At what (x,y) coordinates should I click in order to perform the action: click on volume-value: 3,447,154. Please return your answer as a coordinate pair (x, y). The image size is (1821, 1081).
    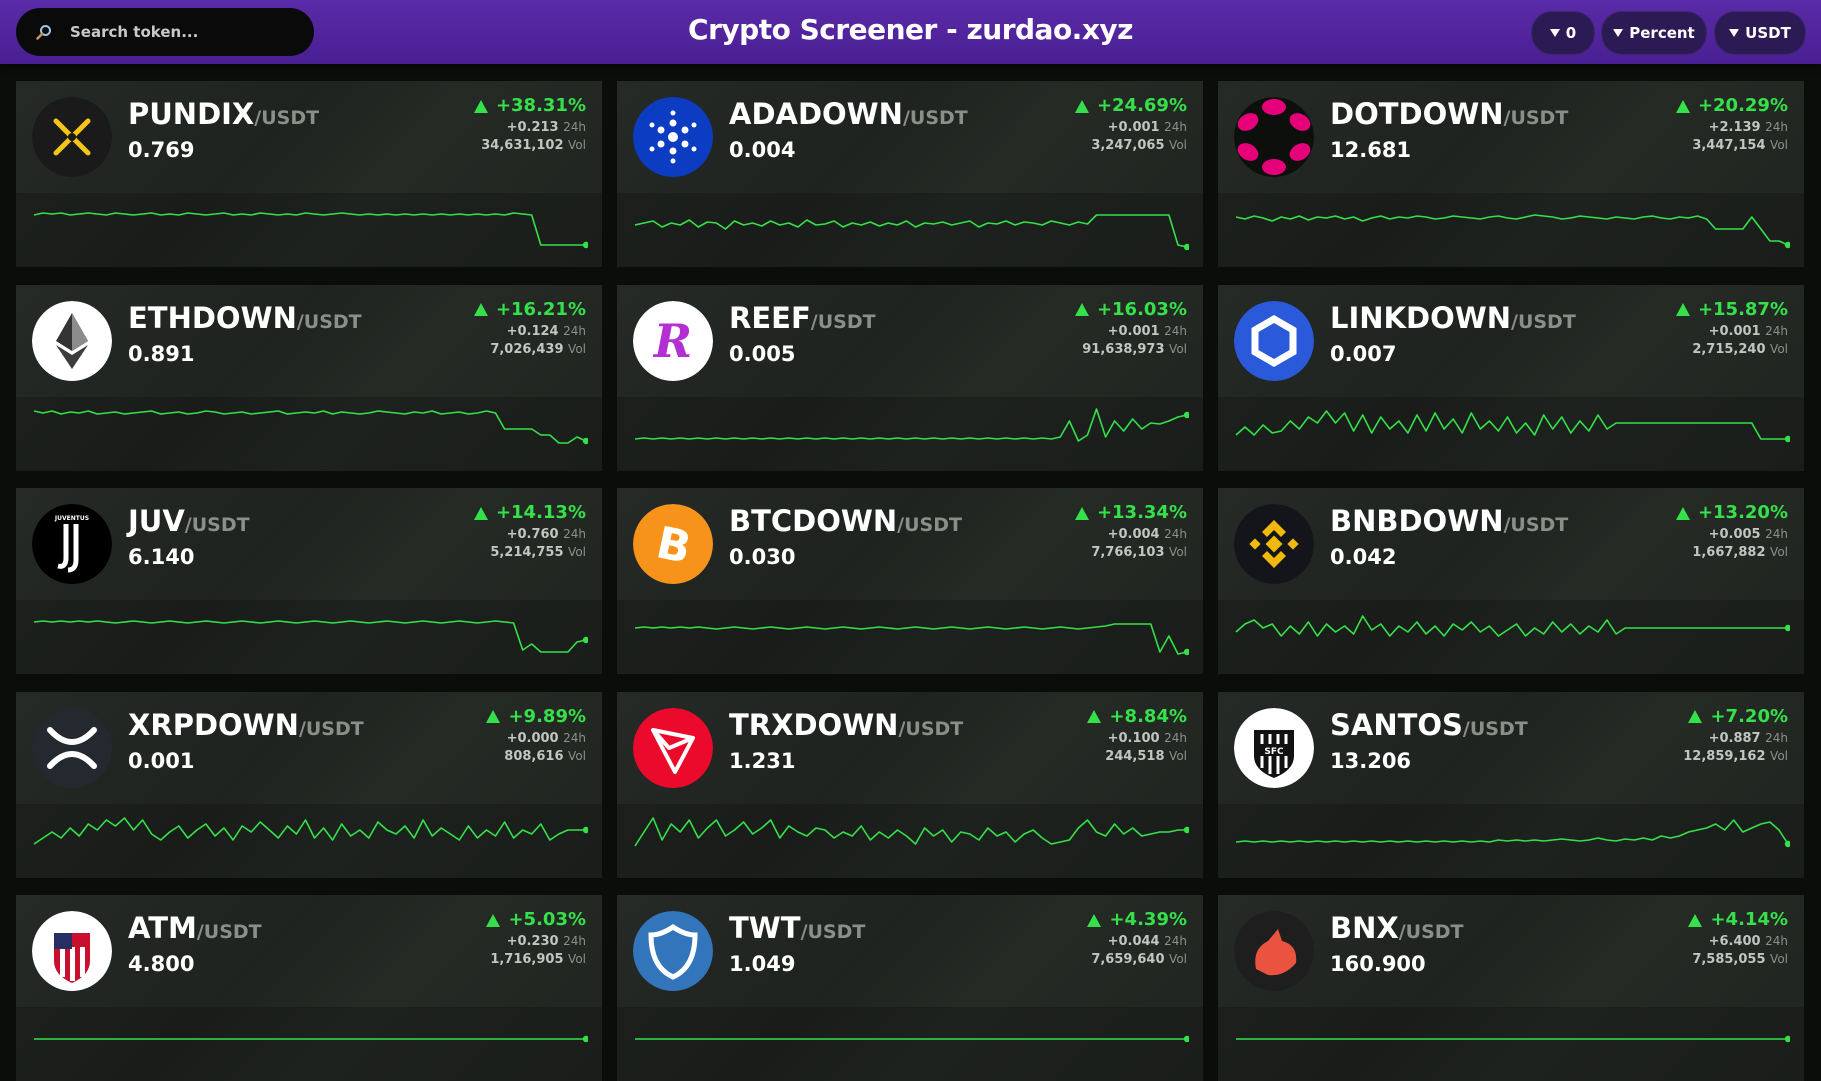
    Looking at the image, I should click on (1729, 145).